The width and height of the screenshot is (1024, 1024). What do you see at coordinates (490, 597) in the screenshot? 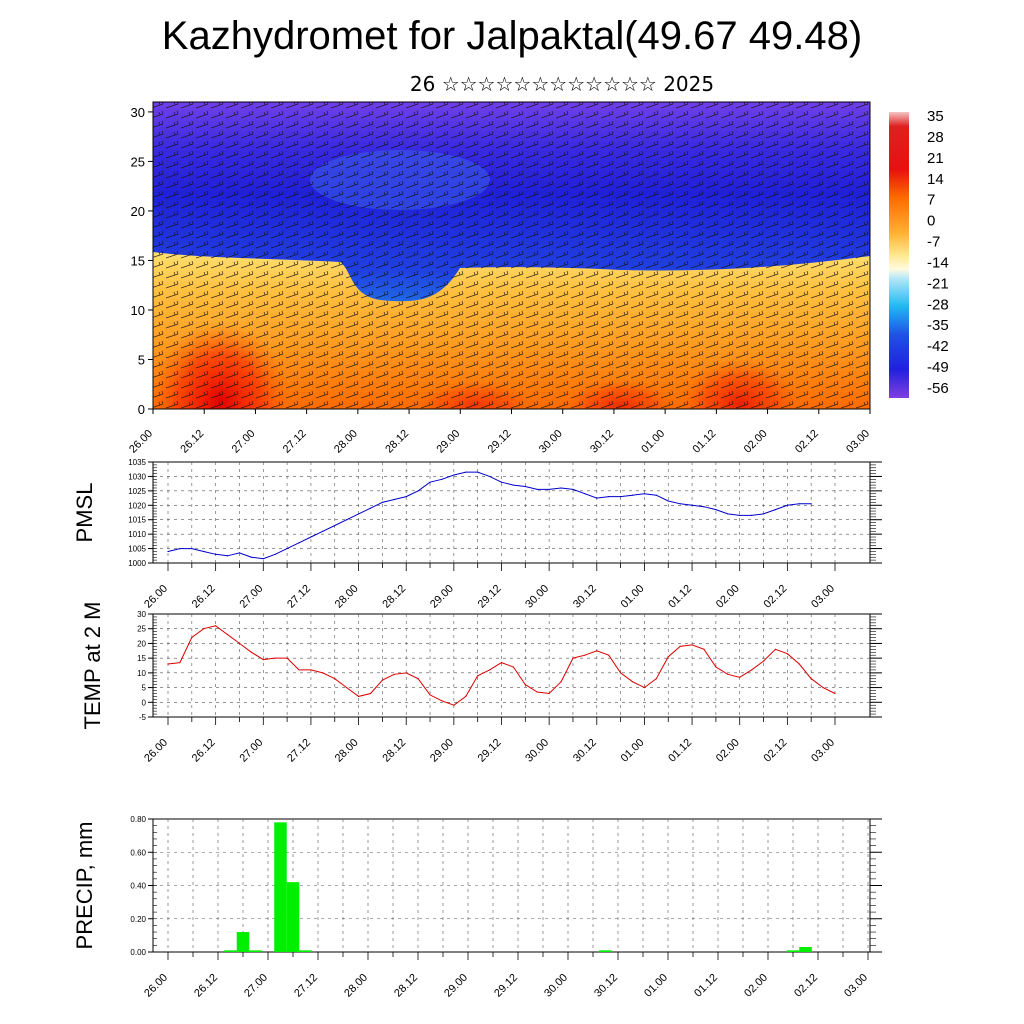
I see `x-tick-label: 29.12` at bounding box center [490, 597].